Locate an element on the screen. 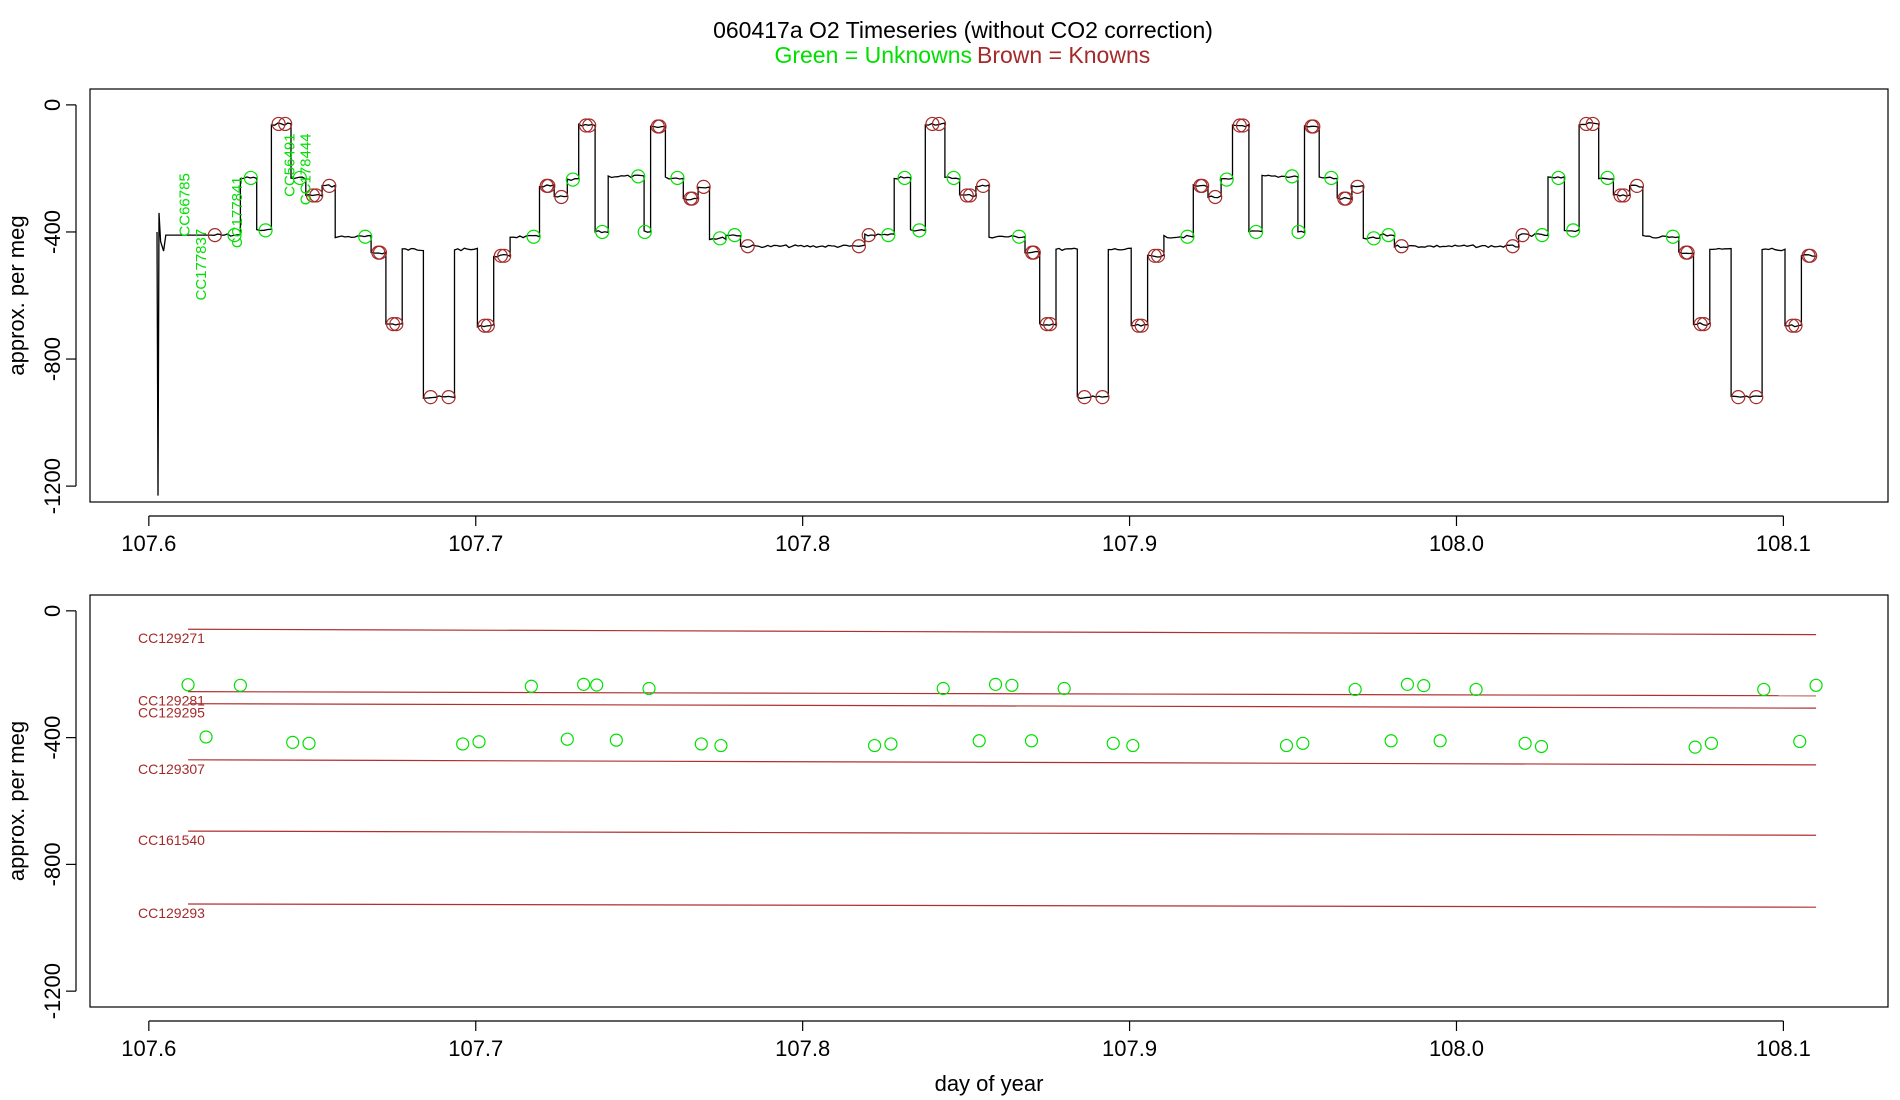 The height and width of the screenshot is (1100, 1900). x-tick-label: 107.8 is located at coordinates (802, 543).